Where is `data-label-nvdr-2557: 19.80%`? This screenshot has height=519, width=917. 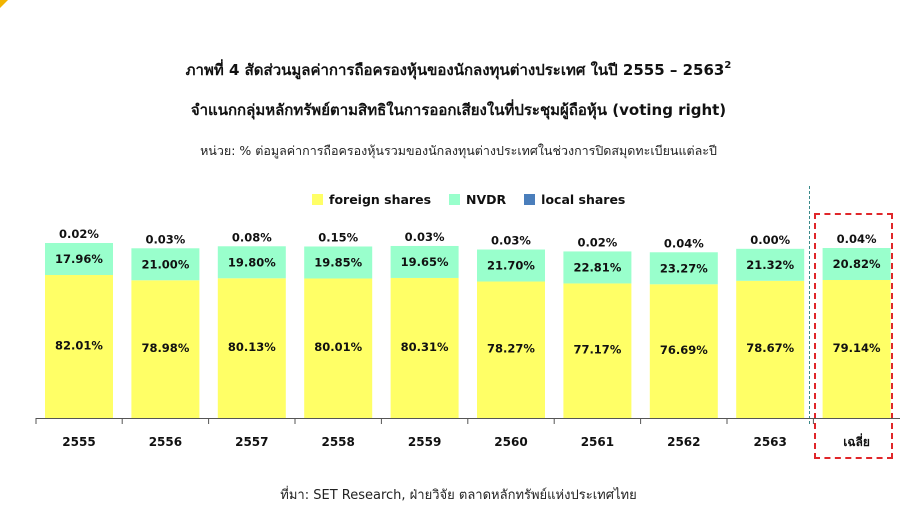
data-label-nvdr-2557: 19.80% is located at coordinates (252, 262).